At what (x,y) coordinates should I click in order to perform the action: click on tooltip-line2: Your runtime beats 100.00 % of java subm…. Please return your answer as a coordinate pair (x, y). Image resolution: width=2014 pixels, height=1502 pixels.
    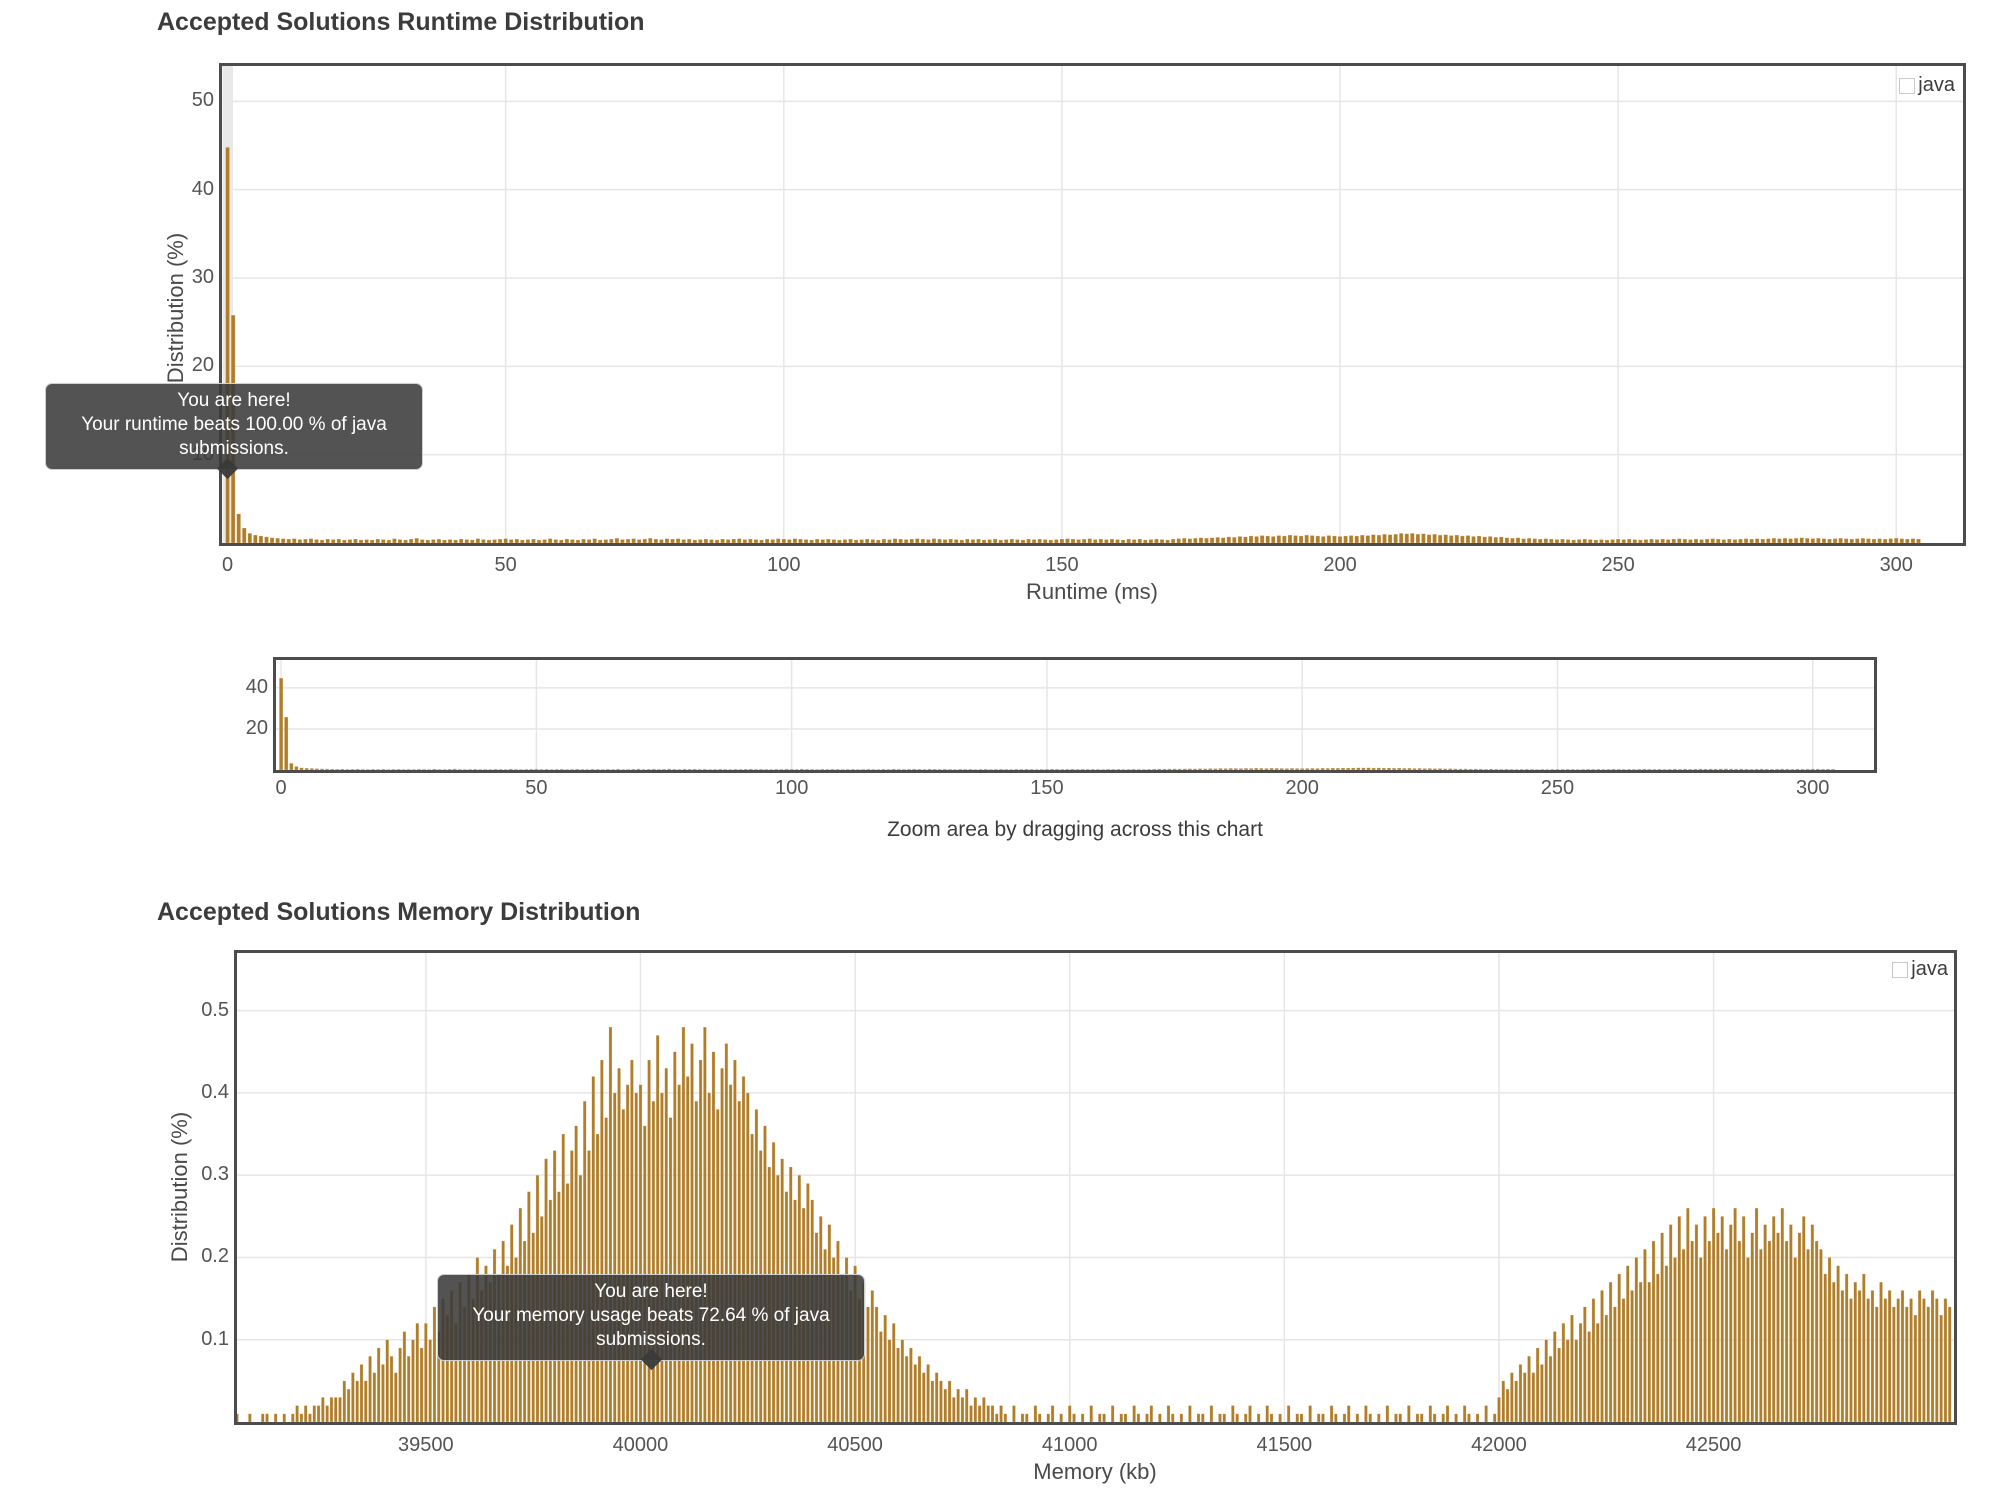
    Looking at the image, I should click on (234, 436).